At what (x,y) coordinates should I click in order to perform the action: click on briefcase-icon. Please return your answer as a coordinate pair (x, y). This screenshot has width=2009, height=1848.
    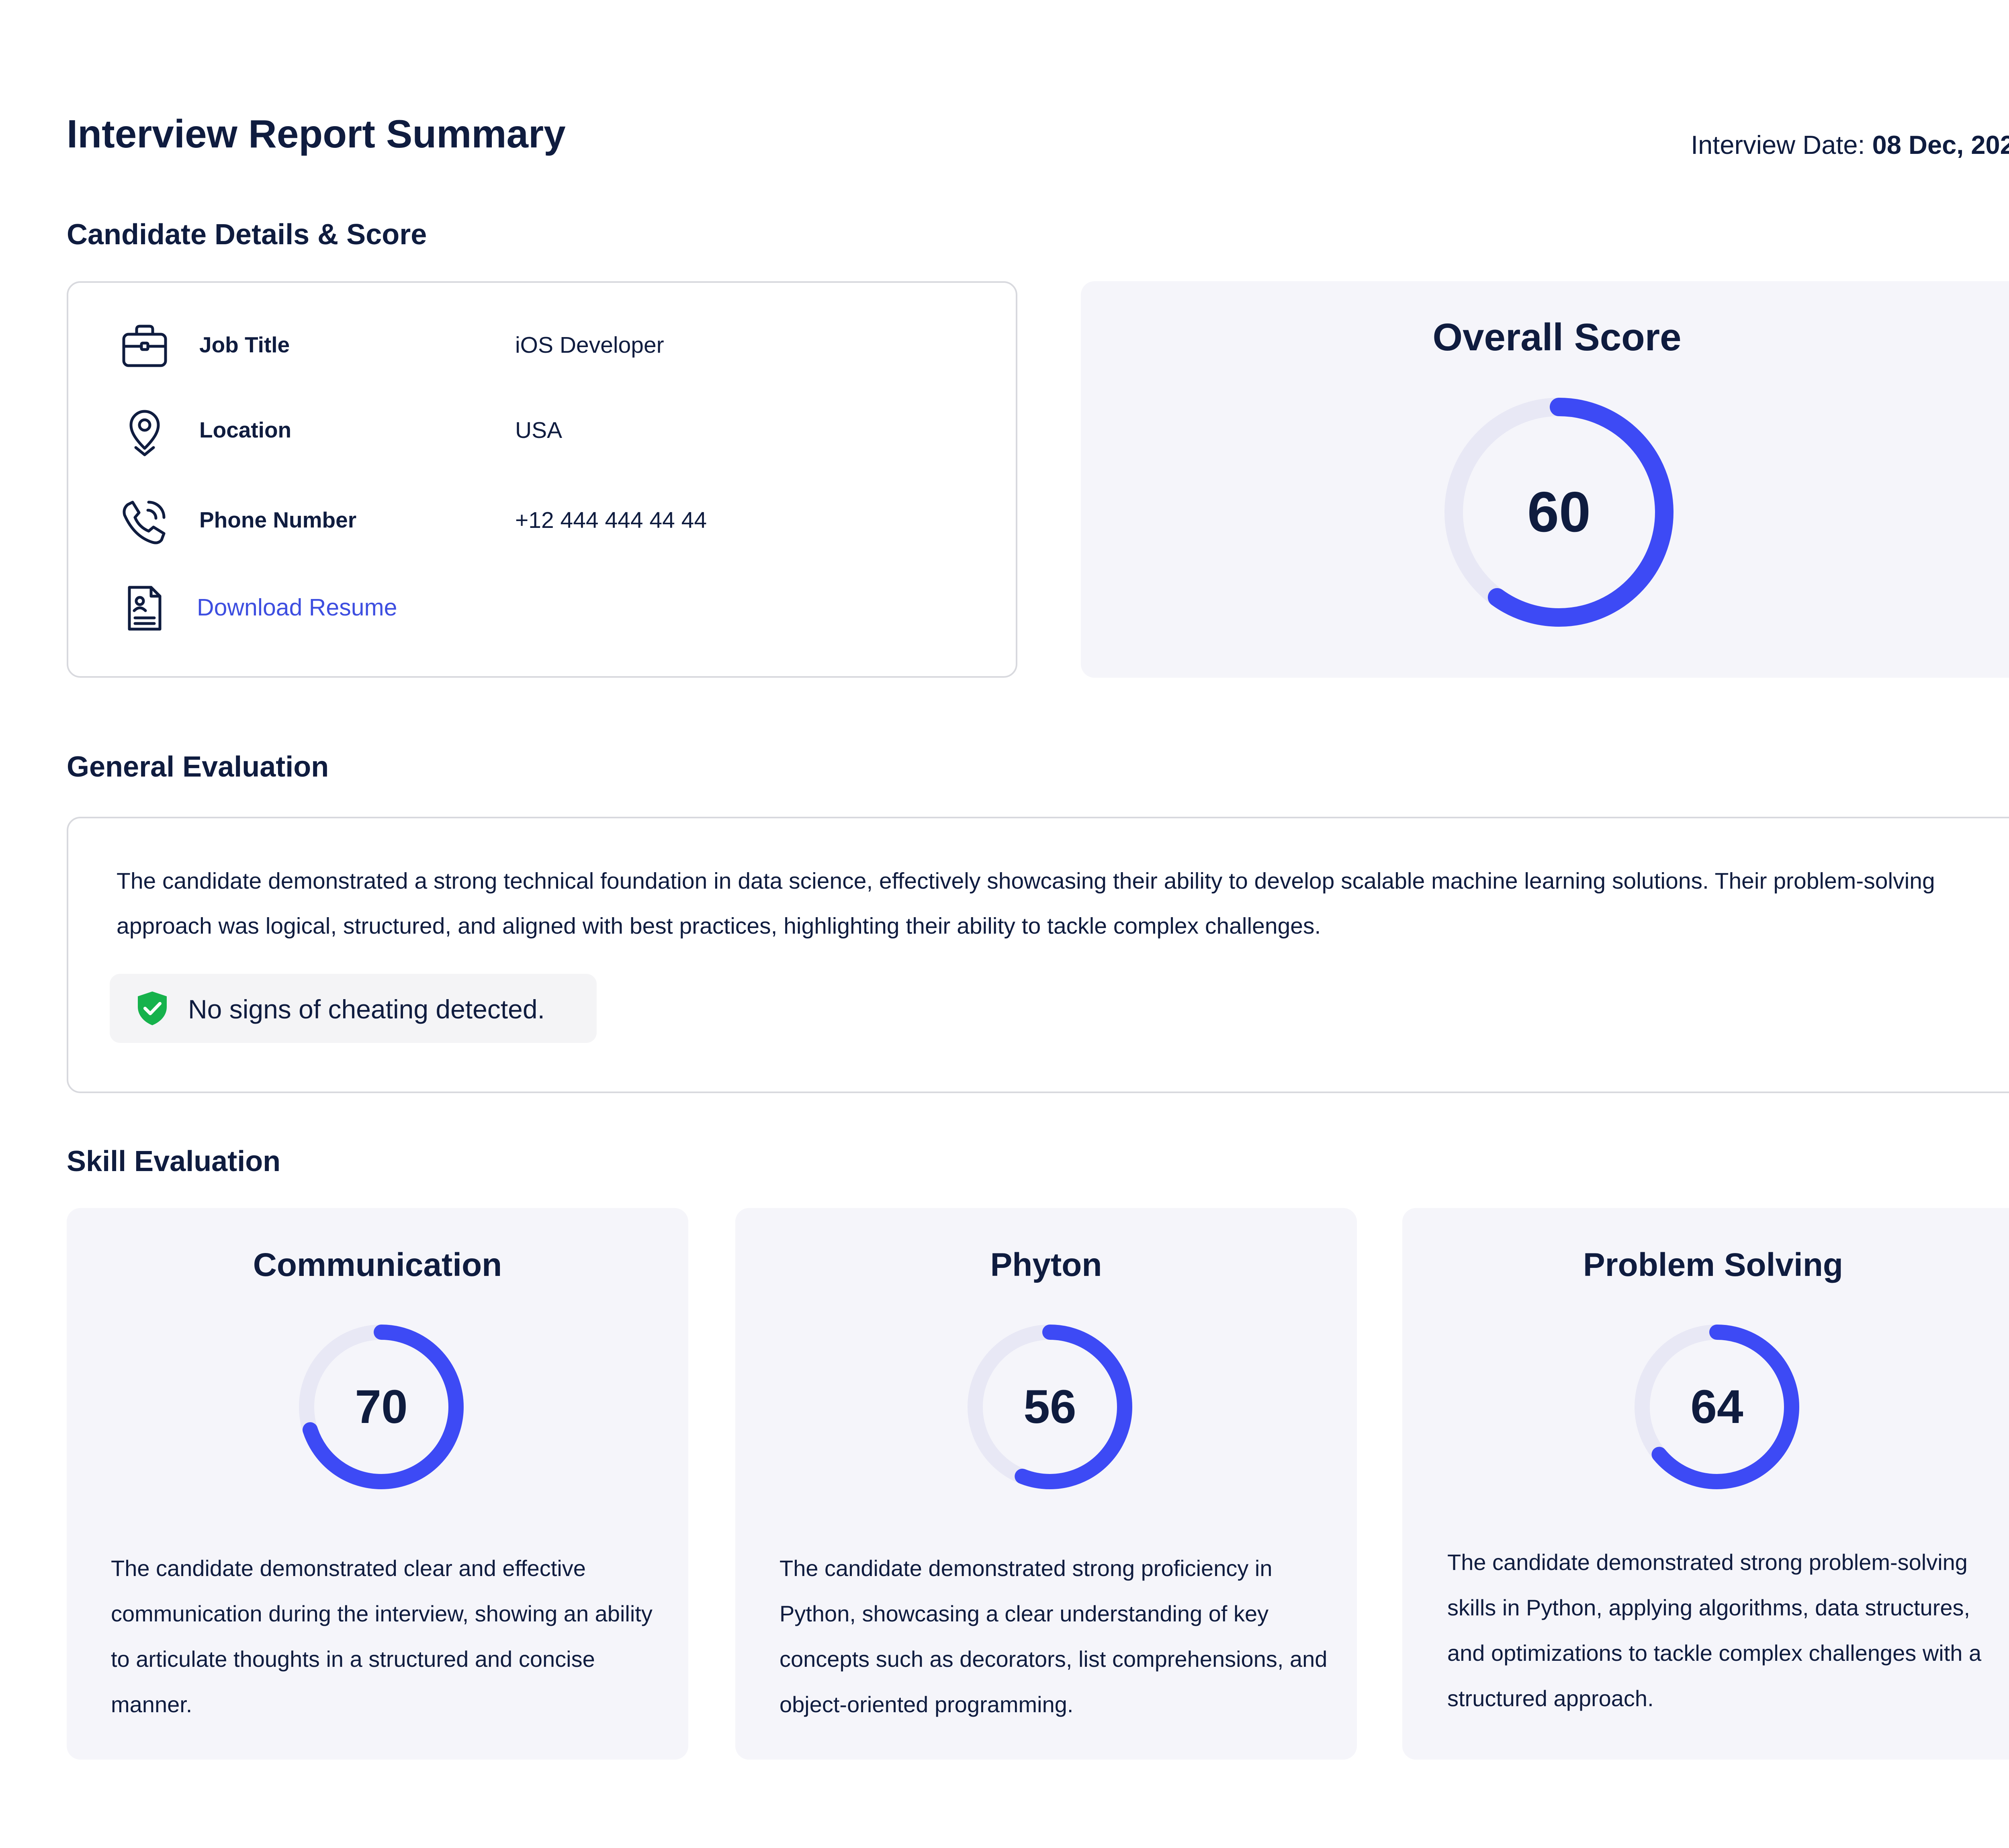
    Looking at the image, I should click on (145, 346).